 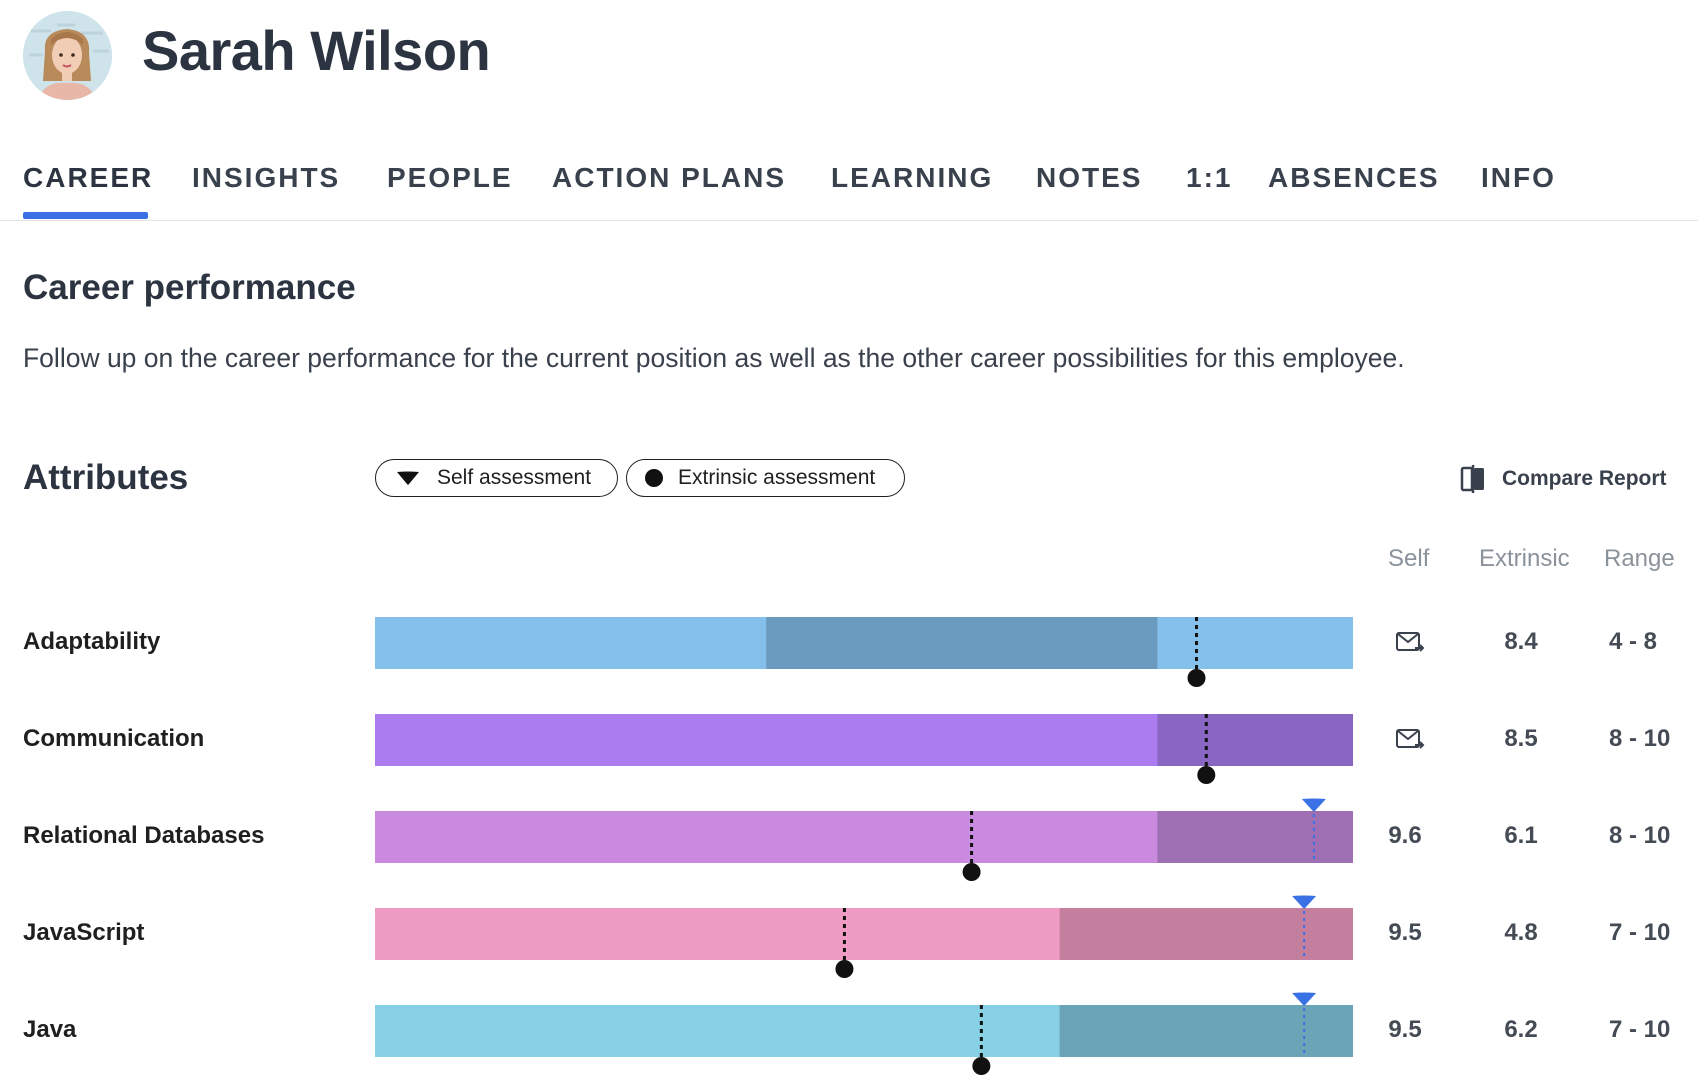 I want to click on attribute-label-java: Java, so click(x=50, y=1029).